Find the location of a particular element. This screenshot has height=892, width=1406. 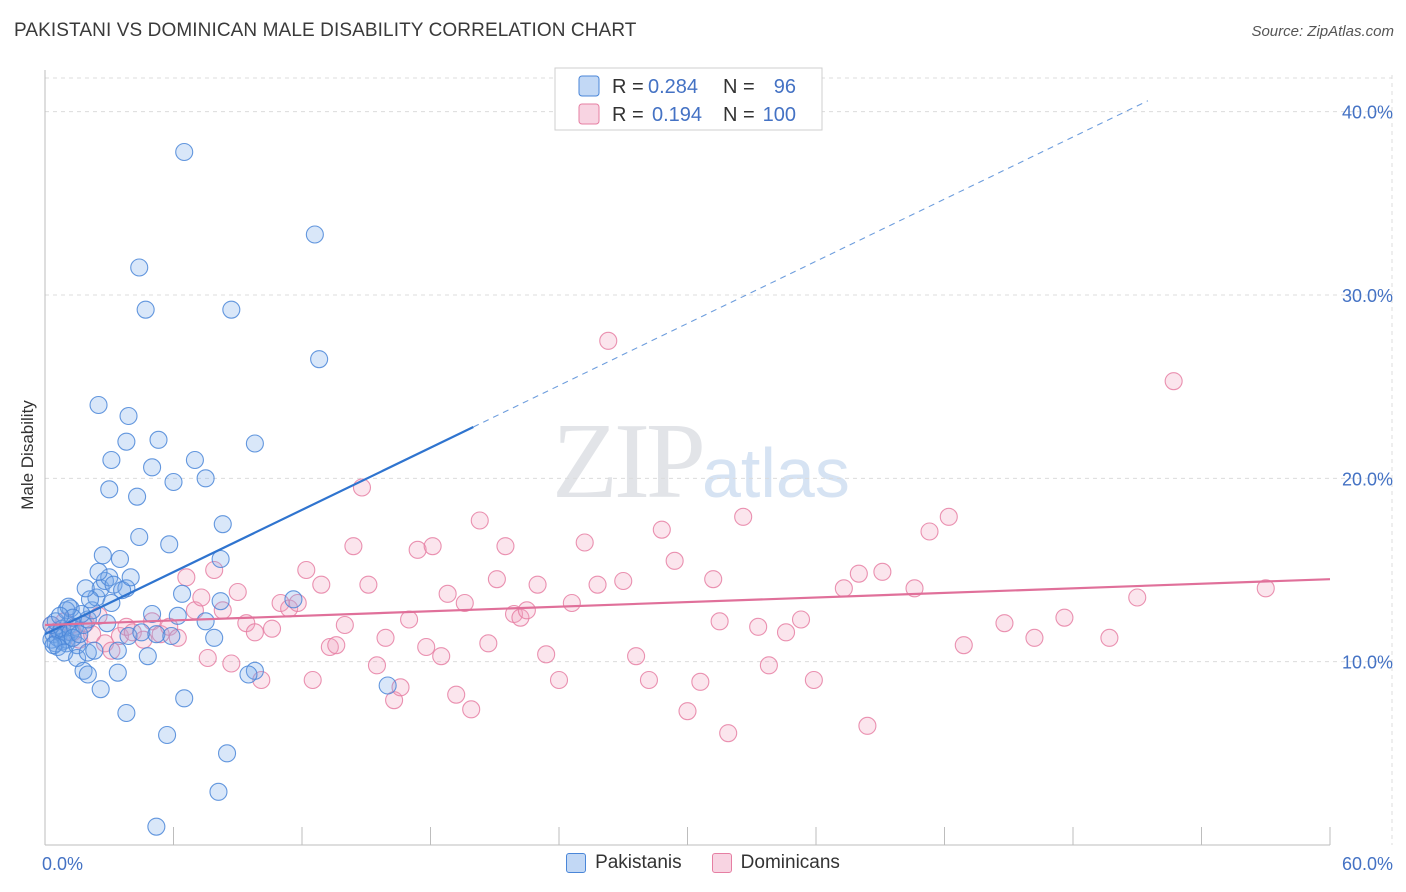

legend-item-dominicans: Dominicans is located at coordinates (775, 863).